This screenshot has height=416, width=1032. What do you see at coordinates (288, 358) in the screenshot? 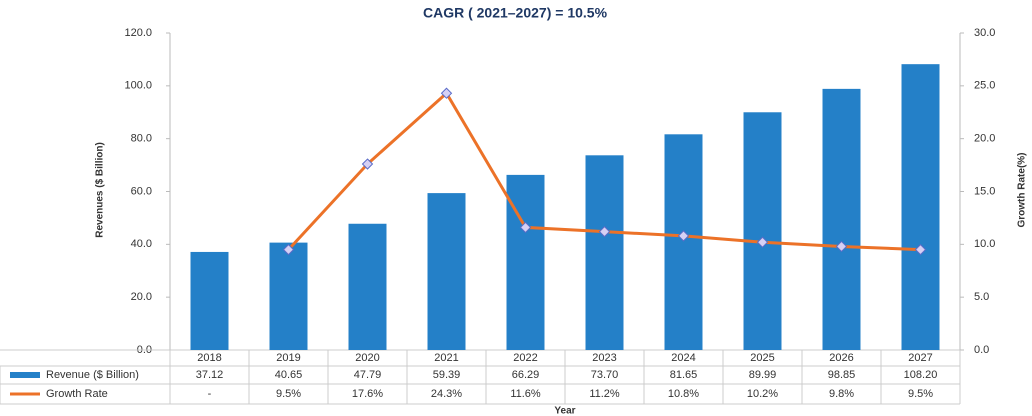
I see `x-tick-label: 2019` at bounding box center [288, 358].